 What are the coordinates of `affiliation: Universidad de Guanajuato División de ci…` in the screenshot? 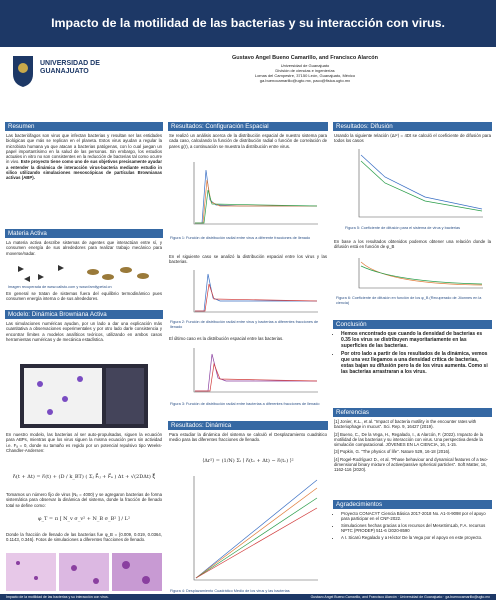 It's located at (305, 73).